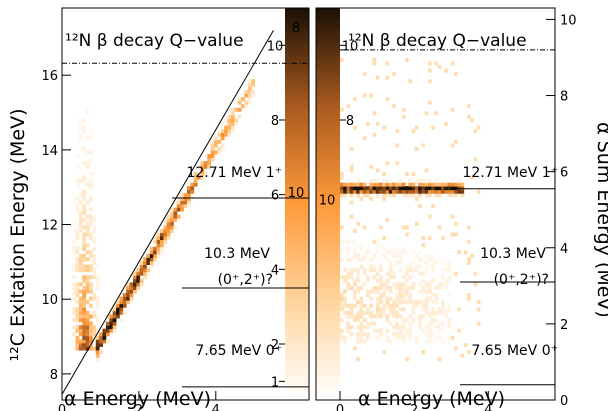 Image resolution: width=608 pixels, height=411 pixels. I want to click on colorbar-tick-label: 1, so click(275, 382).